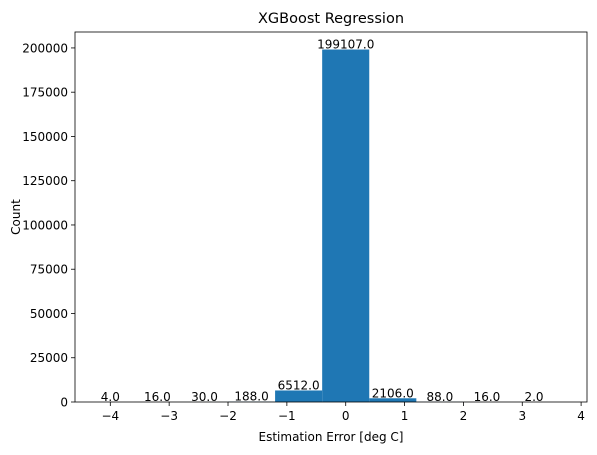 The height and width of the screenshot is (455, 597). What do you see at coordinates (45, 48) in the screenshot?
I see `y-tick-label: 200000` at bounding box center [45, 48].